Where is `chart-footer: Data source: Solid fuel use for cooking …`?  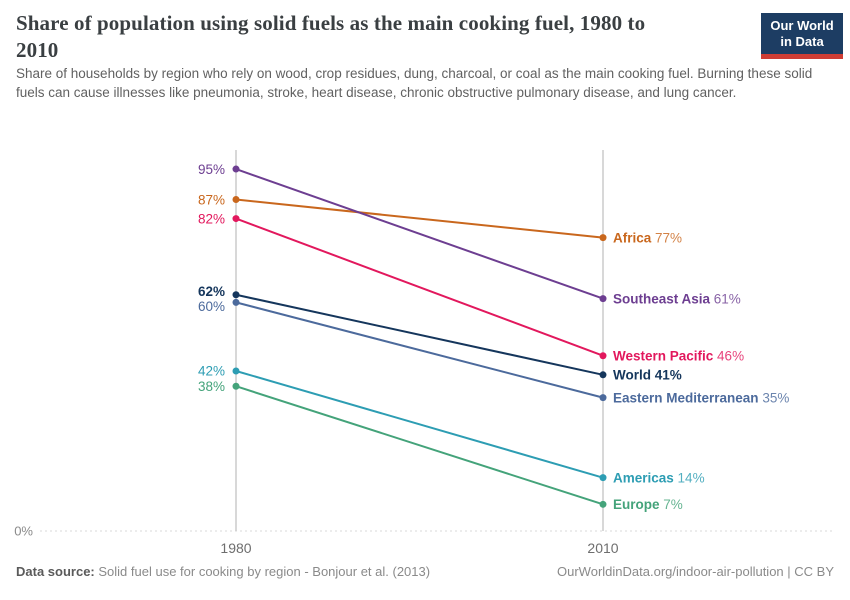
chart-footer: Data source: Solid fuel use for cooking … is located at coordinates (425, 571).